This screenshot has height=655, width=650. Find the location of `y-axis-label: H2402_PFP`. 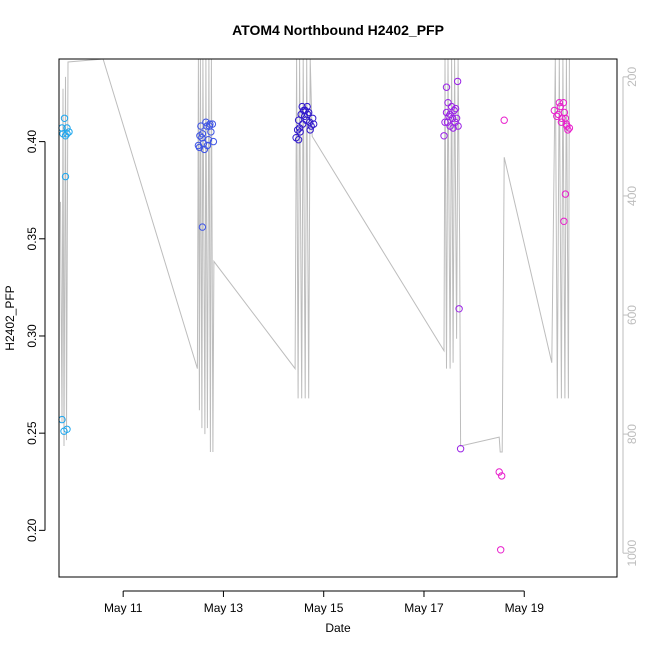

y-axis-label: H2402_PFP is located at coordinates (10, 317).